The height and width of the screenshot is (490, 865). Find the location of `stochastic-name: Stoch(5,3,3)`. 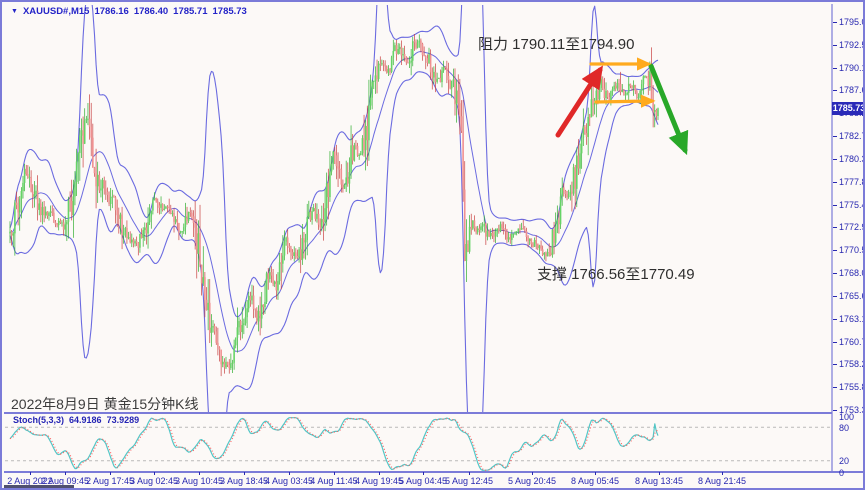

stochastic-name: Stoch(5,3,3) is located at coordinates (39, 420).